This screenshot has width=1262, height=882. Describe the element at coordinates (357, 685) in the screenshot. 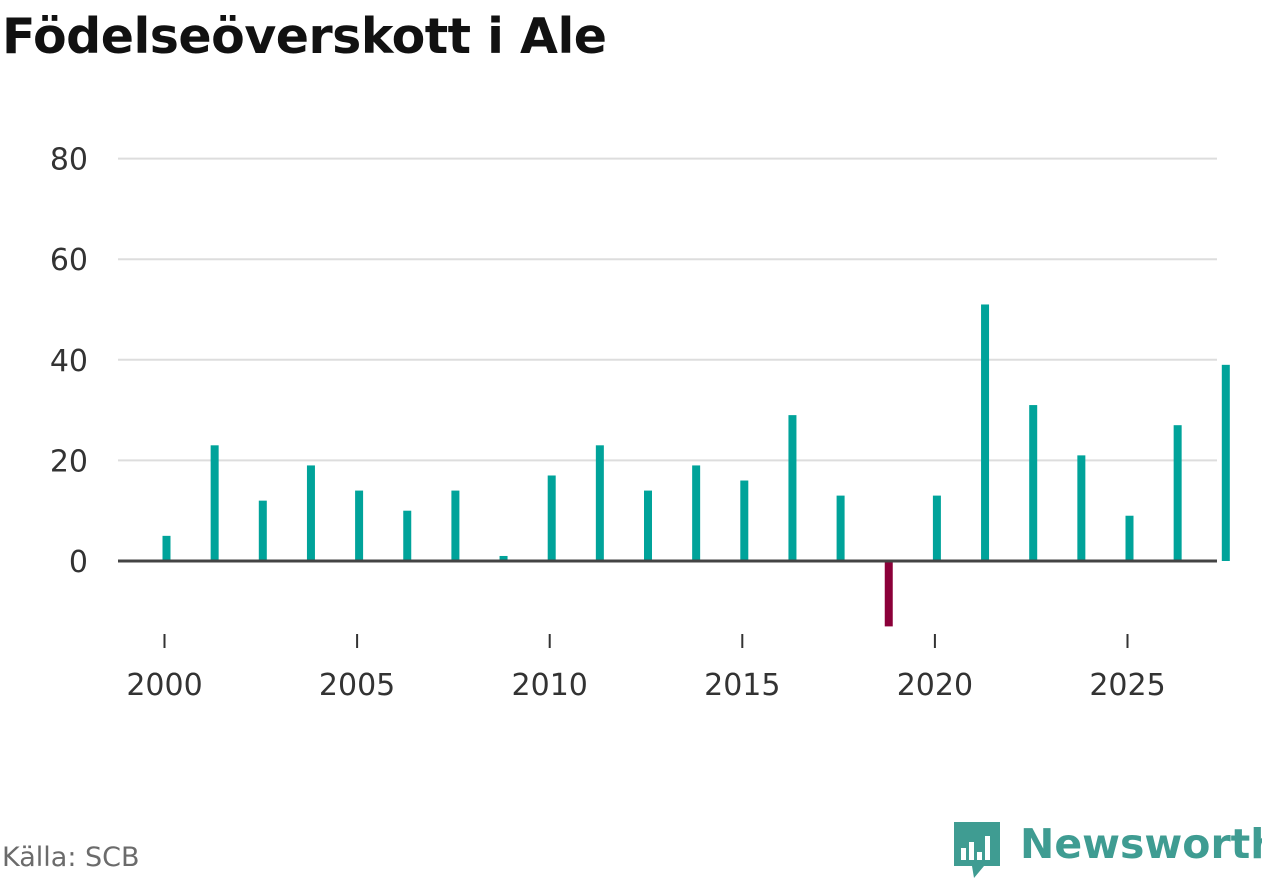

I see `x-tick-label-2005: 2005` at that location.